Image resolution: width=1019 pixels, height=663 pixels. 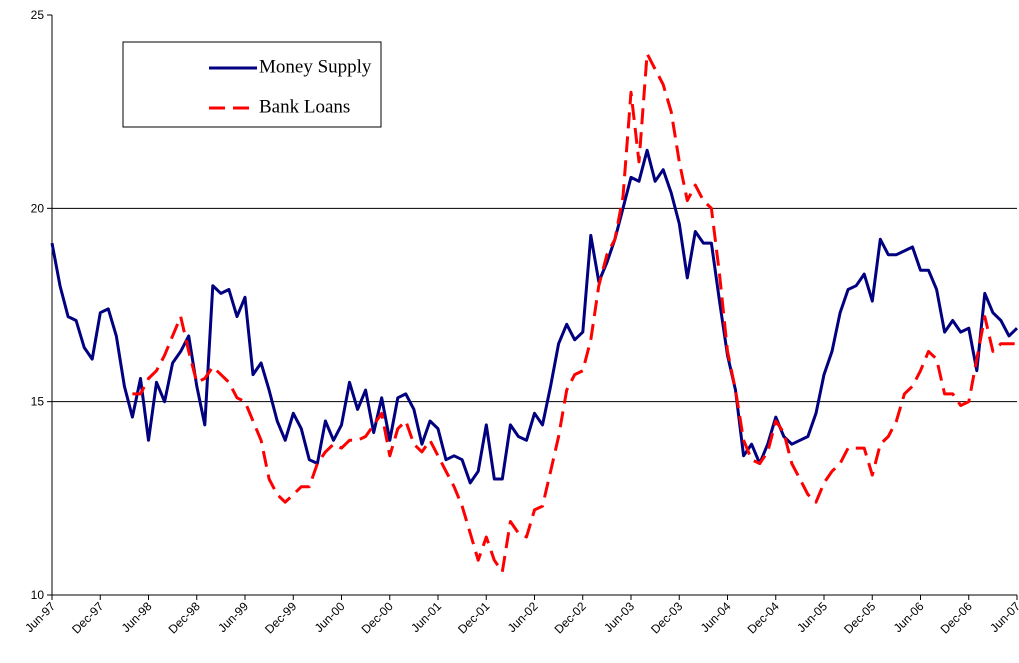 I want to click on x-tick-label: Dec-06, so click(x=956, y=617).